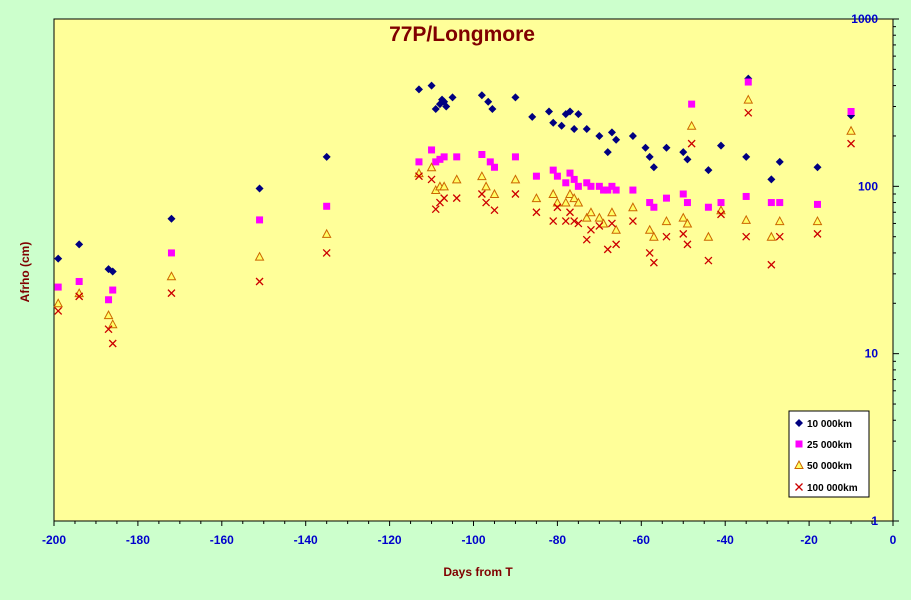 Image resolution: width=911 pixels, height=600 pixels. What do you see at coordinates (390, 540) in the screenshot?
I see `x-tick-label: -120` at bounding box center [390, 540].